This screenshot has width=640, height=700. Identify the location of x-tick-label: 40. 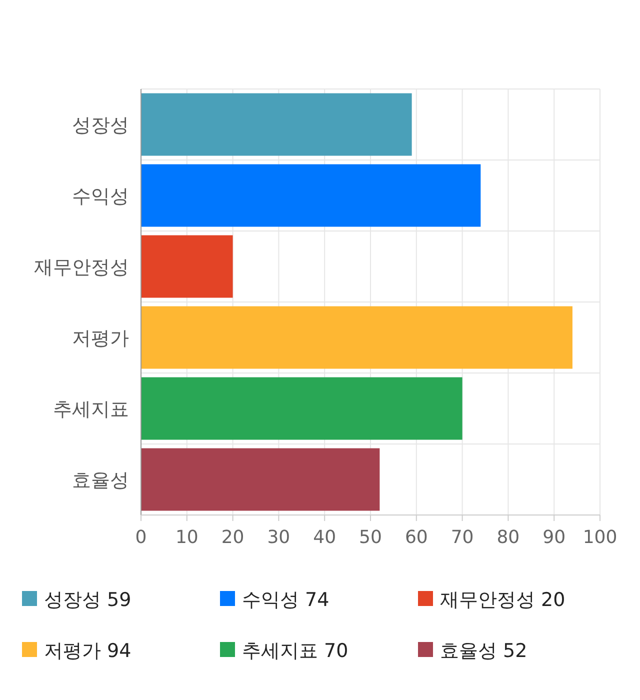
(324, 537).